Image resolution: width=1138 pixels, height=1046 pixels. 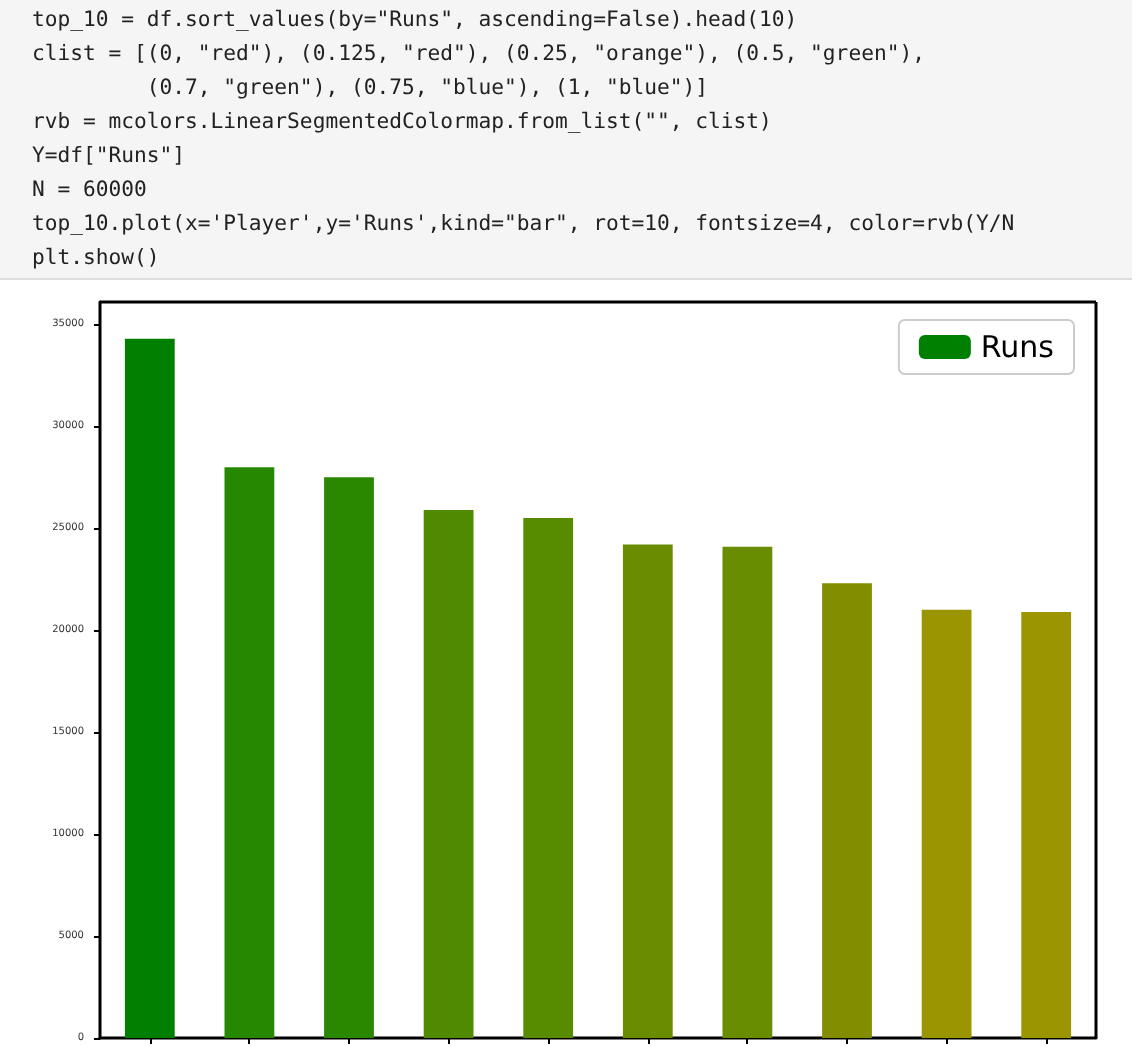 I want to click on text: rvb = mcolors.LinearSegmentedColormap.from_list("", clist), so click(x=403, y=123).